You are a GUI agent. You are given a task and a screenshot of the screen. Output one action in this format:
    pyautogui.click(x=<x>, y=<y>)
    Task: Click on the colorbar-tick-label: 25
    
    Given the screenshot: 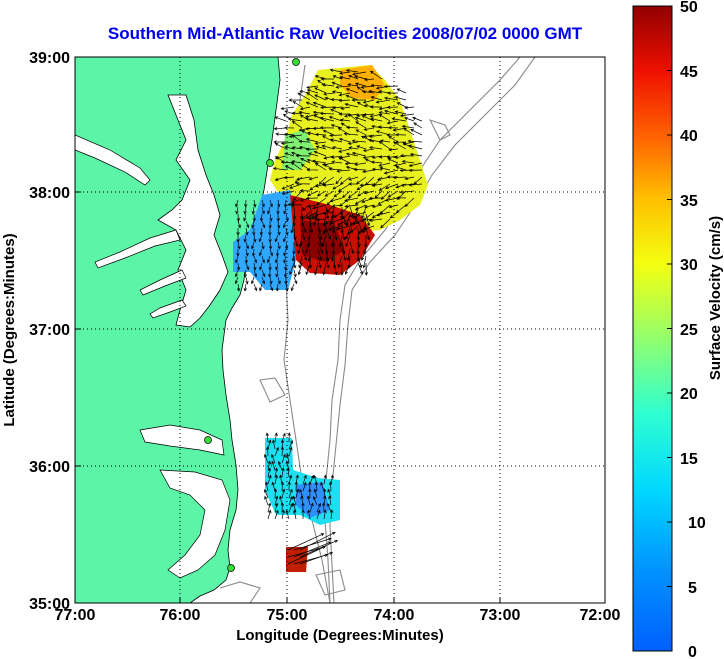 What is the action you would take?
    pyautogui.click(x=689, y=330)
    